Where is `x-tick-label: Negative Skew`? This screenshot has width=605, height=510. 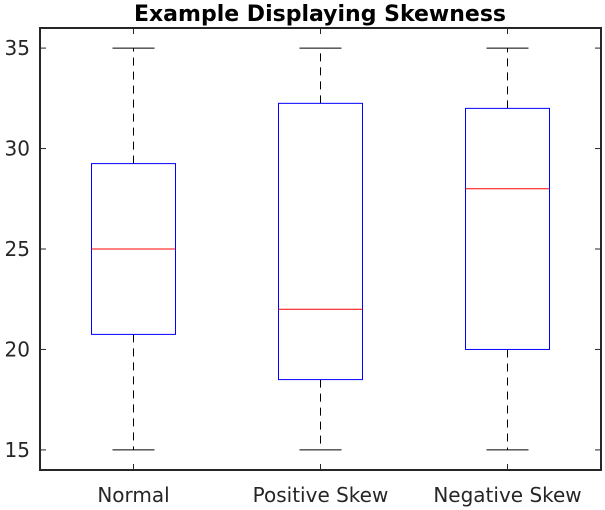
x-tick-label: Negative Skew is located at coordinates (507, 495).